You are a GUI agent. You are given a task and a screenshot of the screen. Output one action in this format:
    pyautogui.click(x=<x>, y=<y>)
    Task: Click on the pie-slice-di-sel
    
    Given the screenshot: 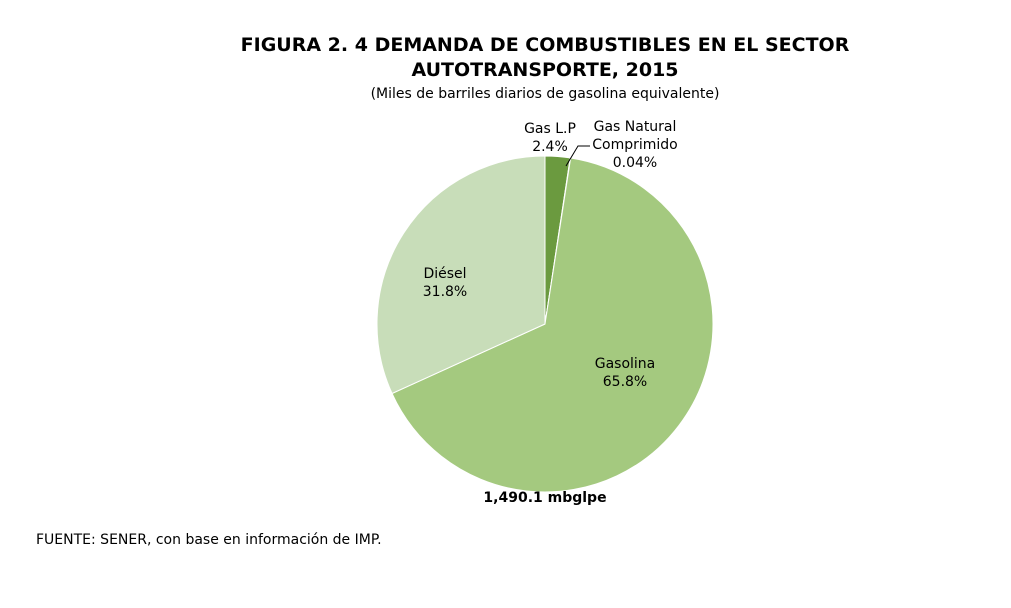 What is the action you would take?
    pyautogui.click(x=461, y=275)
    